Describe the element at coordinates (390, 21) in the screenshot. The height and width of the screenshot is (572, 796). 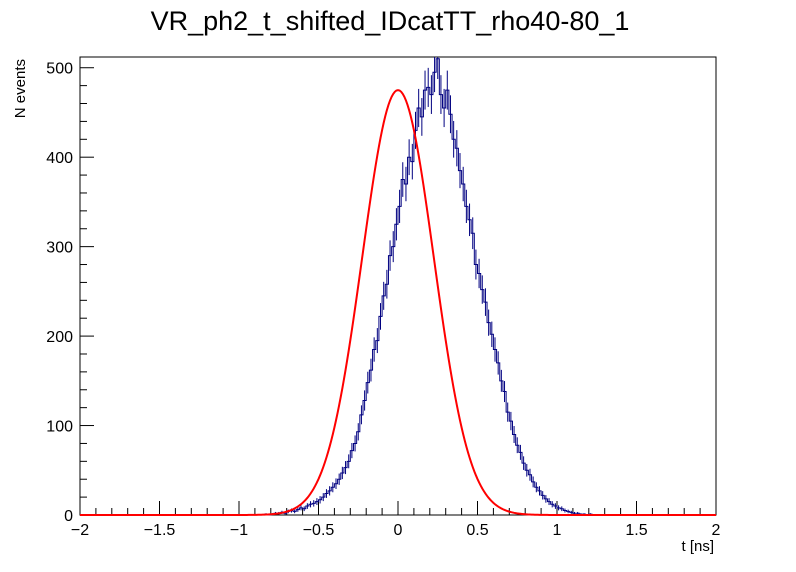
I see `chart-title: VR_ph2_t_shifted_IDcatTT_rho40-80_1` at that location.